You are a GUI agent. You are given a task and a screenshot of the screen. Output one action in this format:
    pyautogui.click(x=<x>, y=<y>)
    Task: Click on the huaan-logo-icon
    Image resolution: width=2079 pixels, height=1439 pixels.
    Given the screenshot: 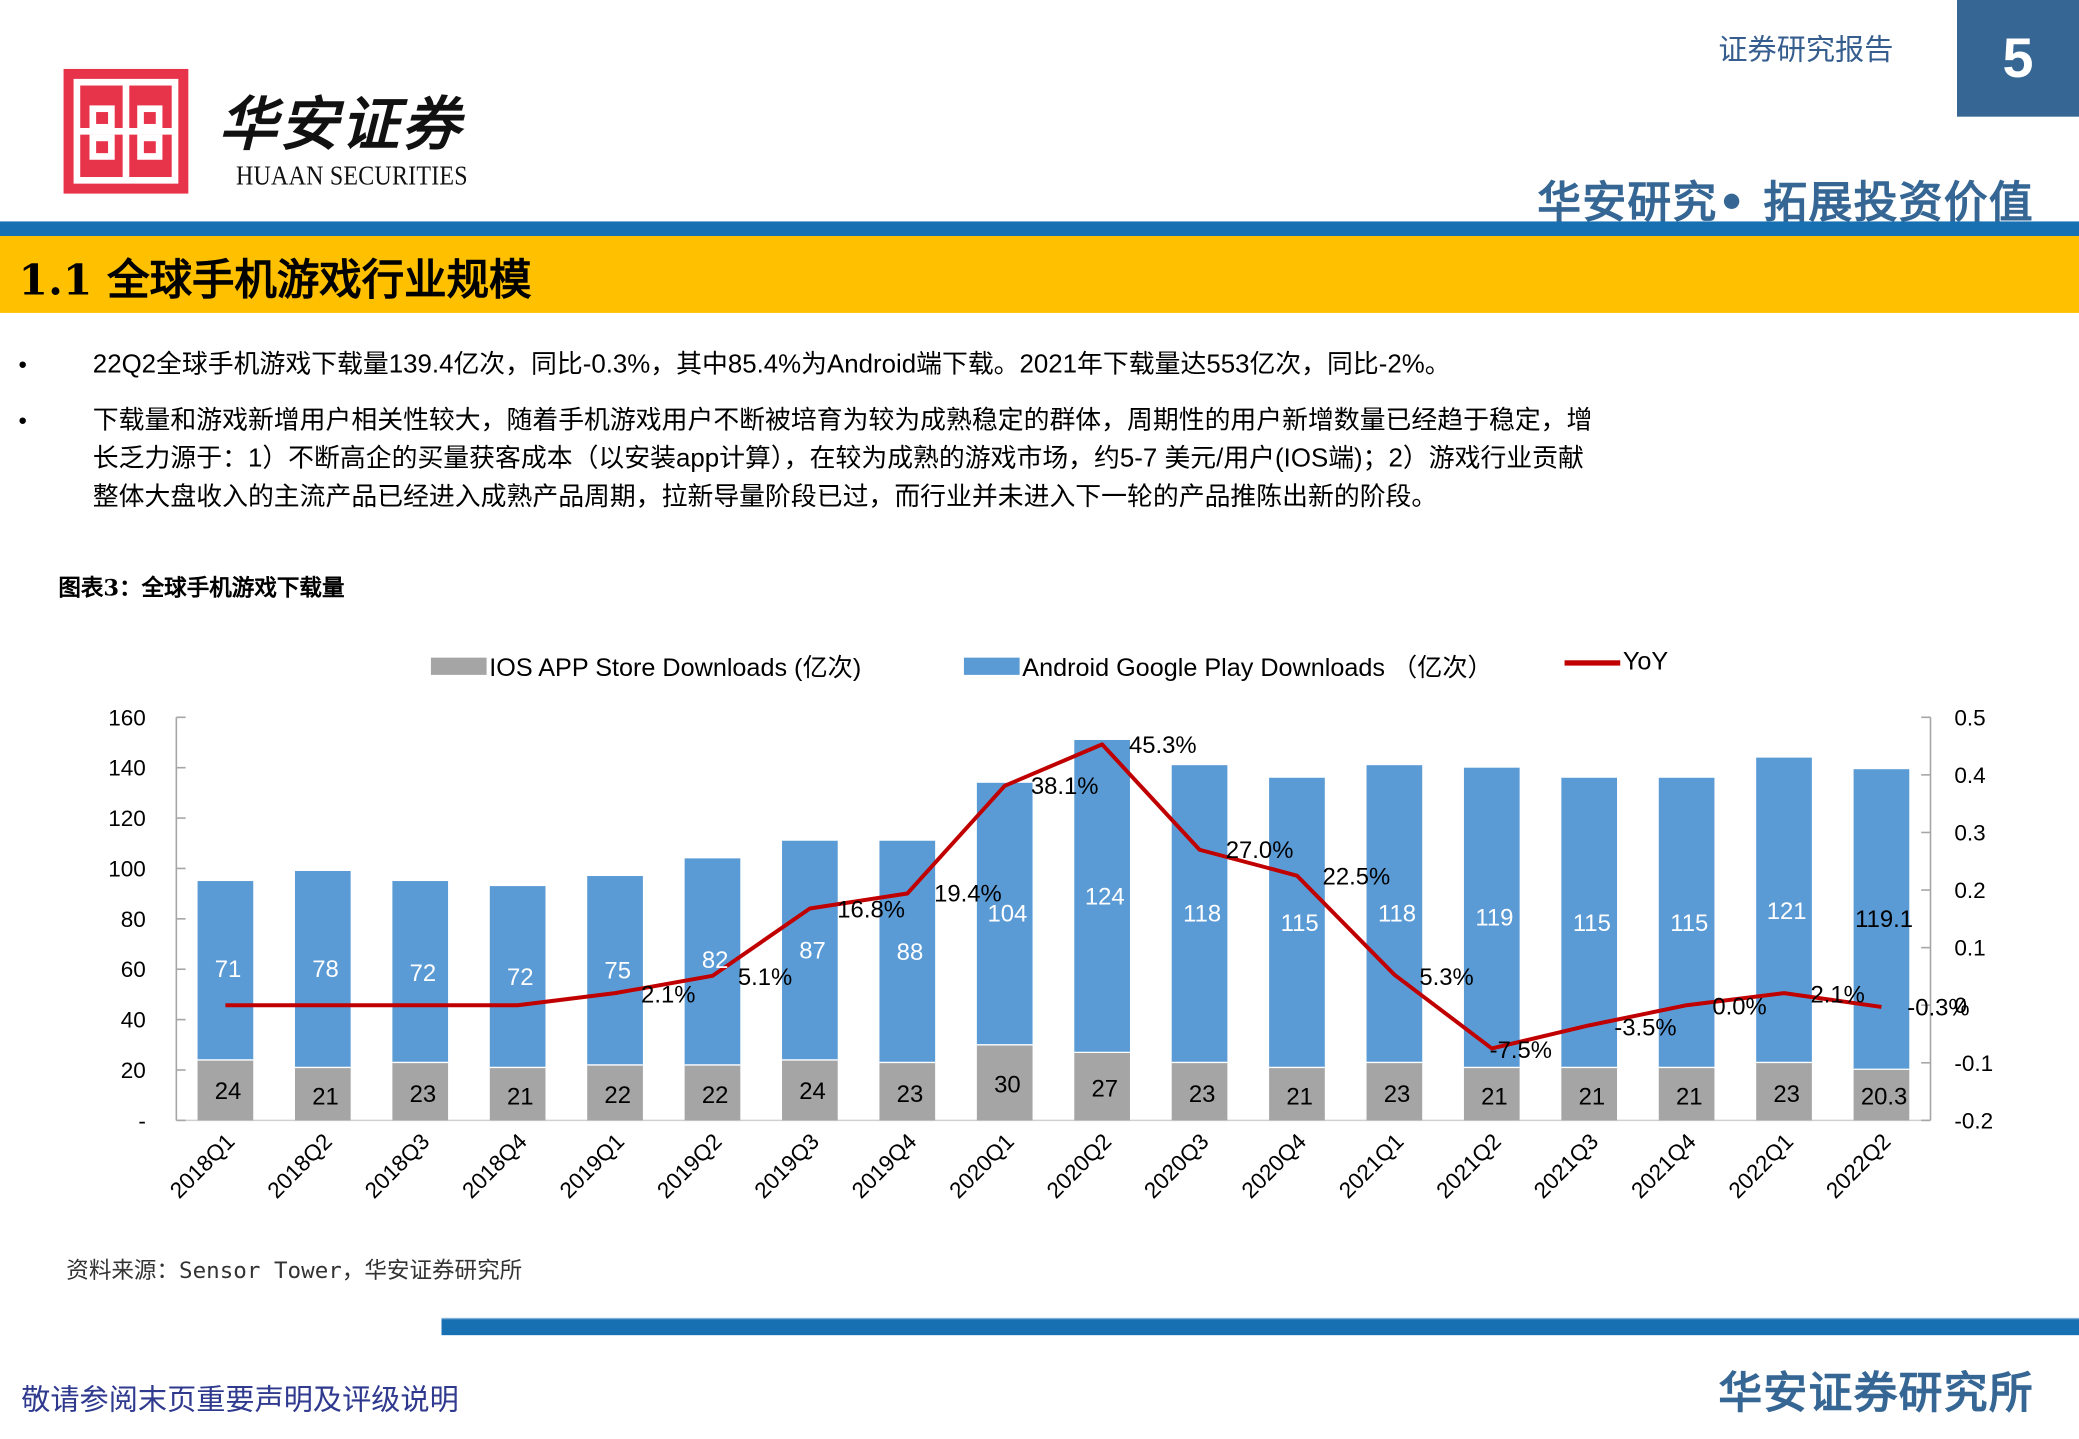 What is the action you would take?
    pyautogui.click(x=126, y=131)
    